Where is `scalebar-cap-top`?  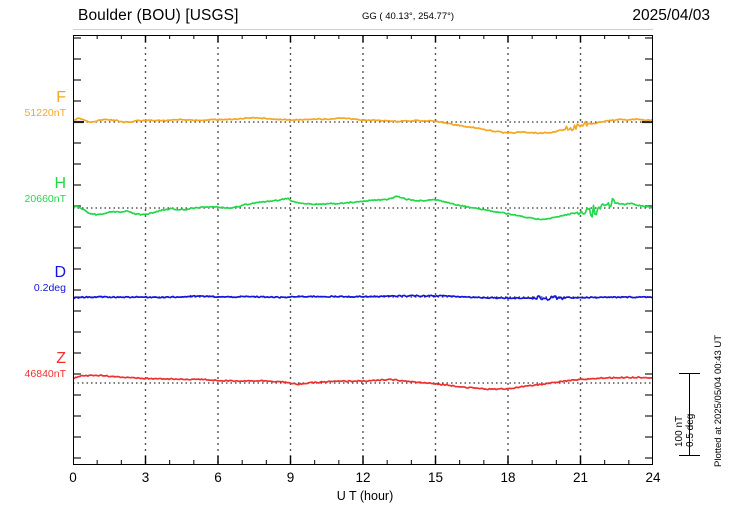 scalebar-cap-top is located at coordinates (689, 373).